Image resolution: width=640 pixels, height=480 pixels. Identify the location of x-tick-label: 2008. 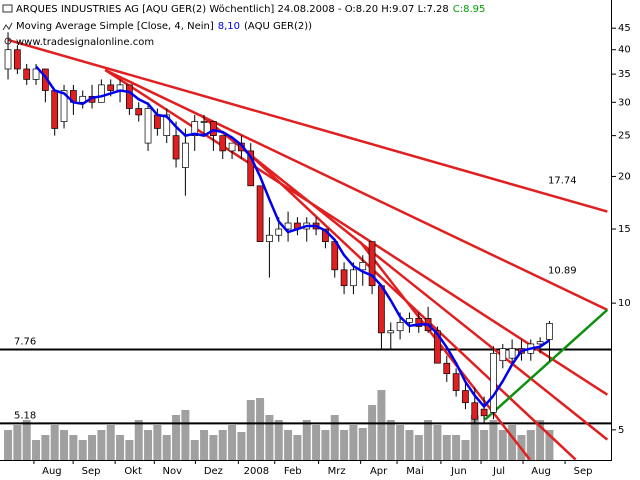
(256, 471).